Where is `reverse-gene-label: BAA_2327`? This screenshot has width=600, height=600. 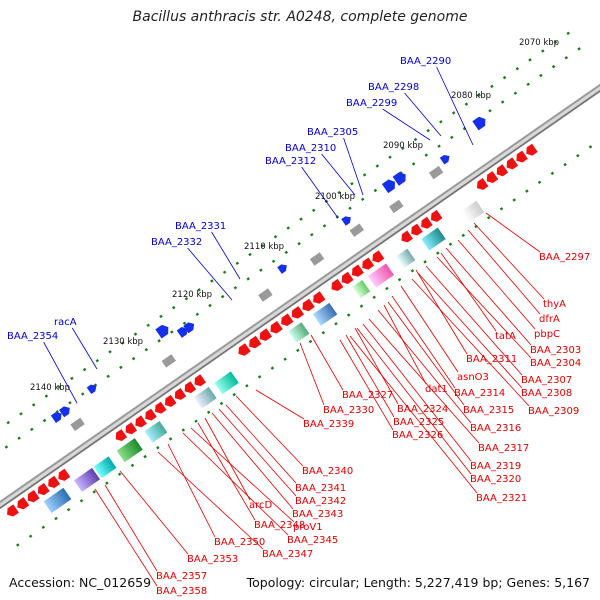 reverse-gene-label: BAA_2327 is located at coordinates (367, 395).